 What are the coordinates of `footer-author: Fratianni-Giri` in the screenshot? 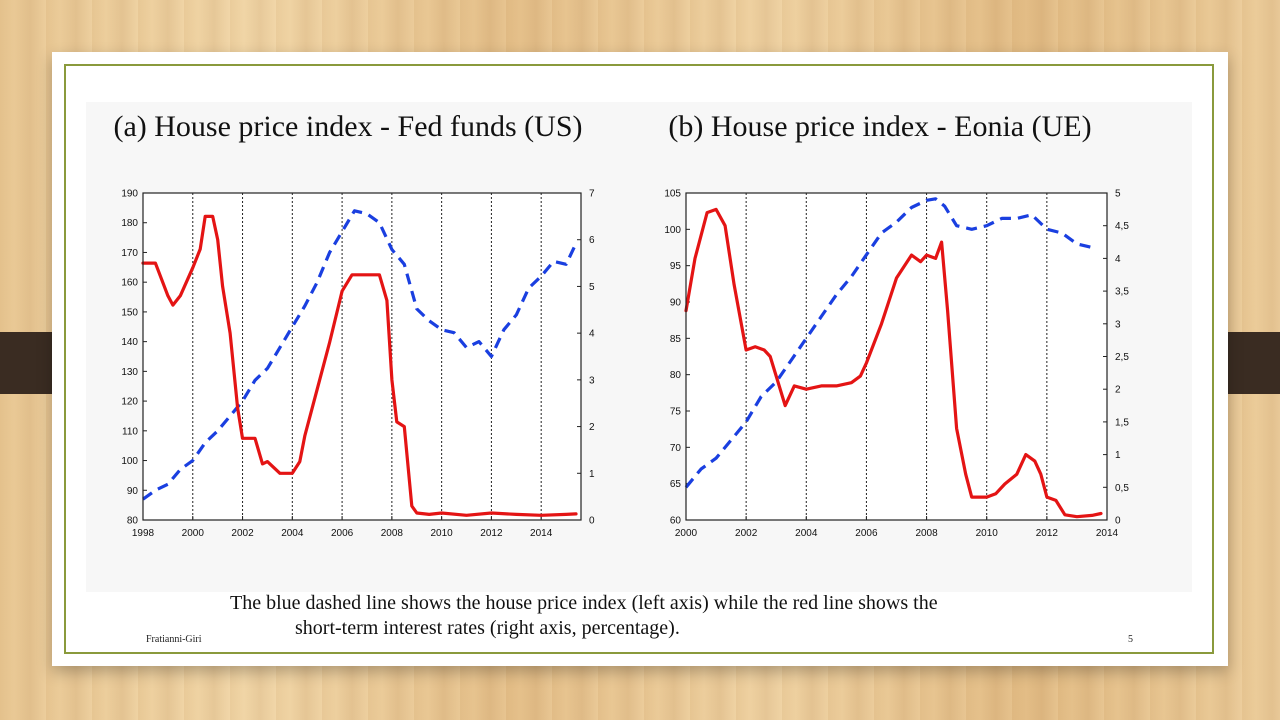 It's located at (174, 639).